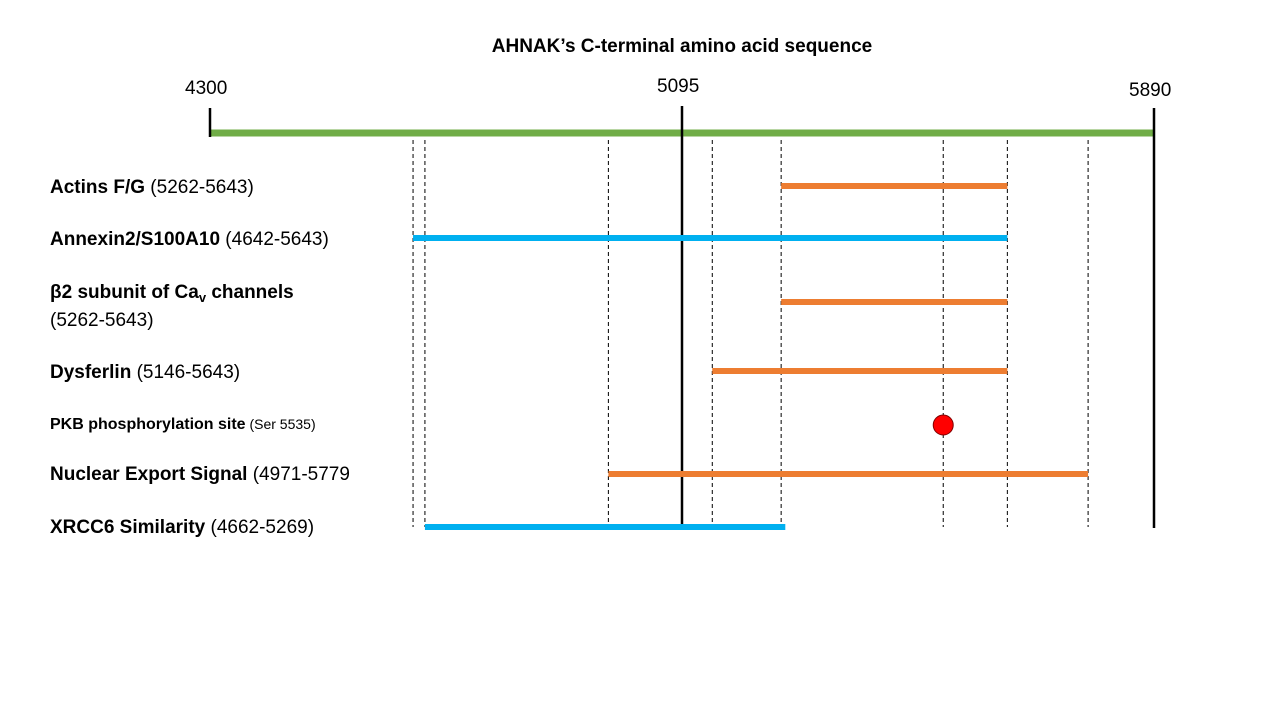 The image size is (1280, 720). What do you see at coordinates (186, 372) in the screenshot?
I see `row-range: (5146-5643)` at bounding box center [186, 372].